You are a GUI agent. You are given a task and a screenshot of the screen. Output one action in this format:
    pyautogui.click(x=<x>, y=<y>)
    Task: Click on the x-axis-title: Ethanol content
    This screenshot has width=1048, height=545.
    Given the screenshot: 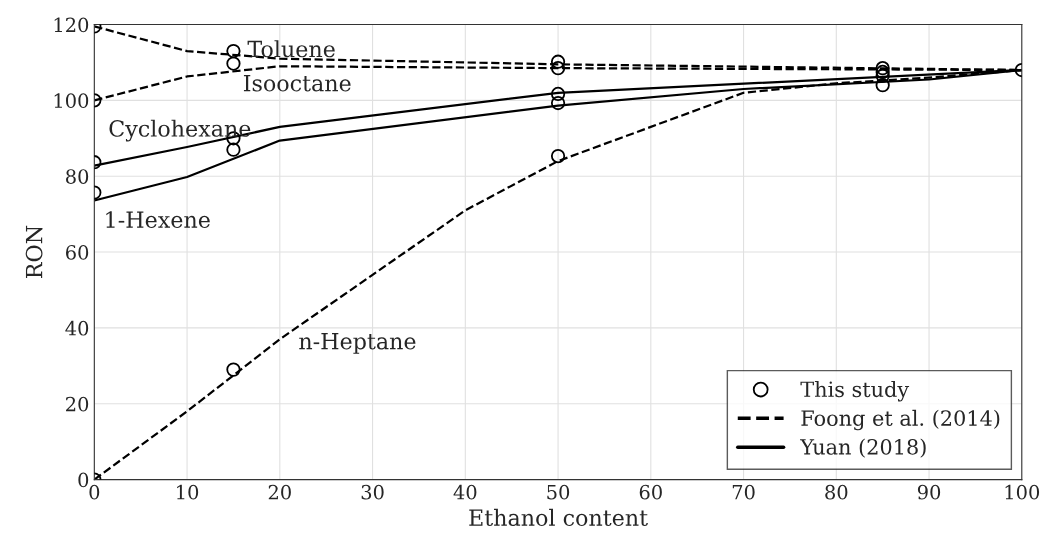 What is the action you would take?
    pyautogui.click(x=558, y=517)
    